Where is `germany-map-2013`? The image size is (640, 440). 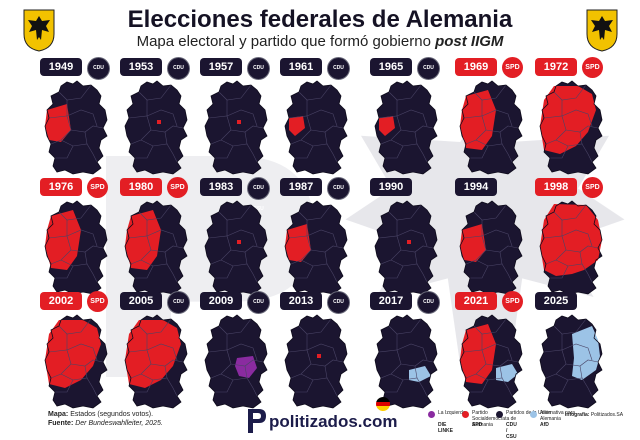 germany-map-2013 is located at coordinates (316, 361).